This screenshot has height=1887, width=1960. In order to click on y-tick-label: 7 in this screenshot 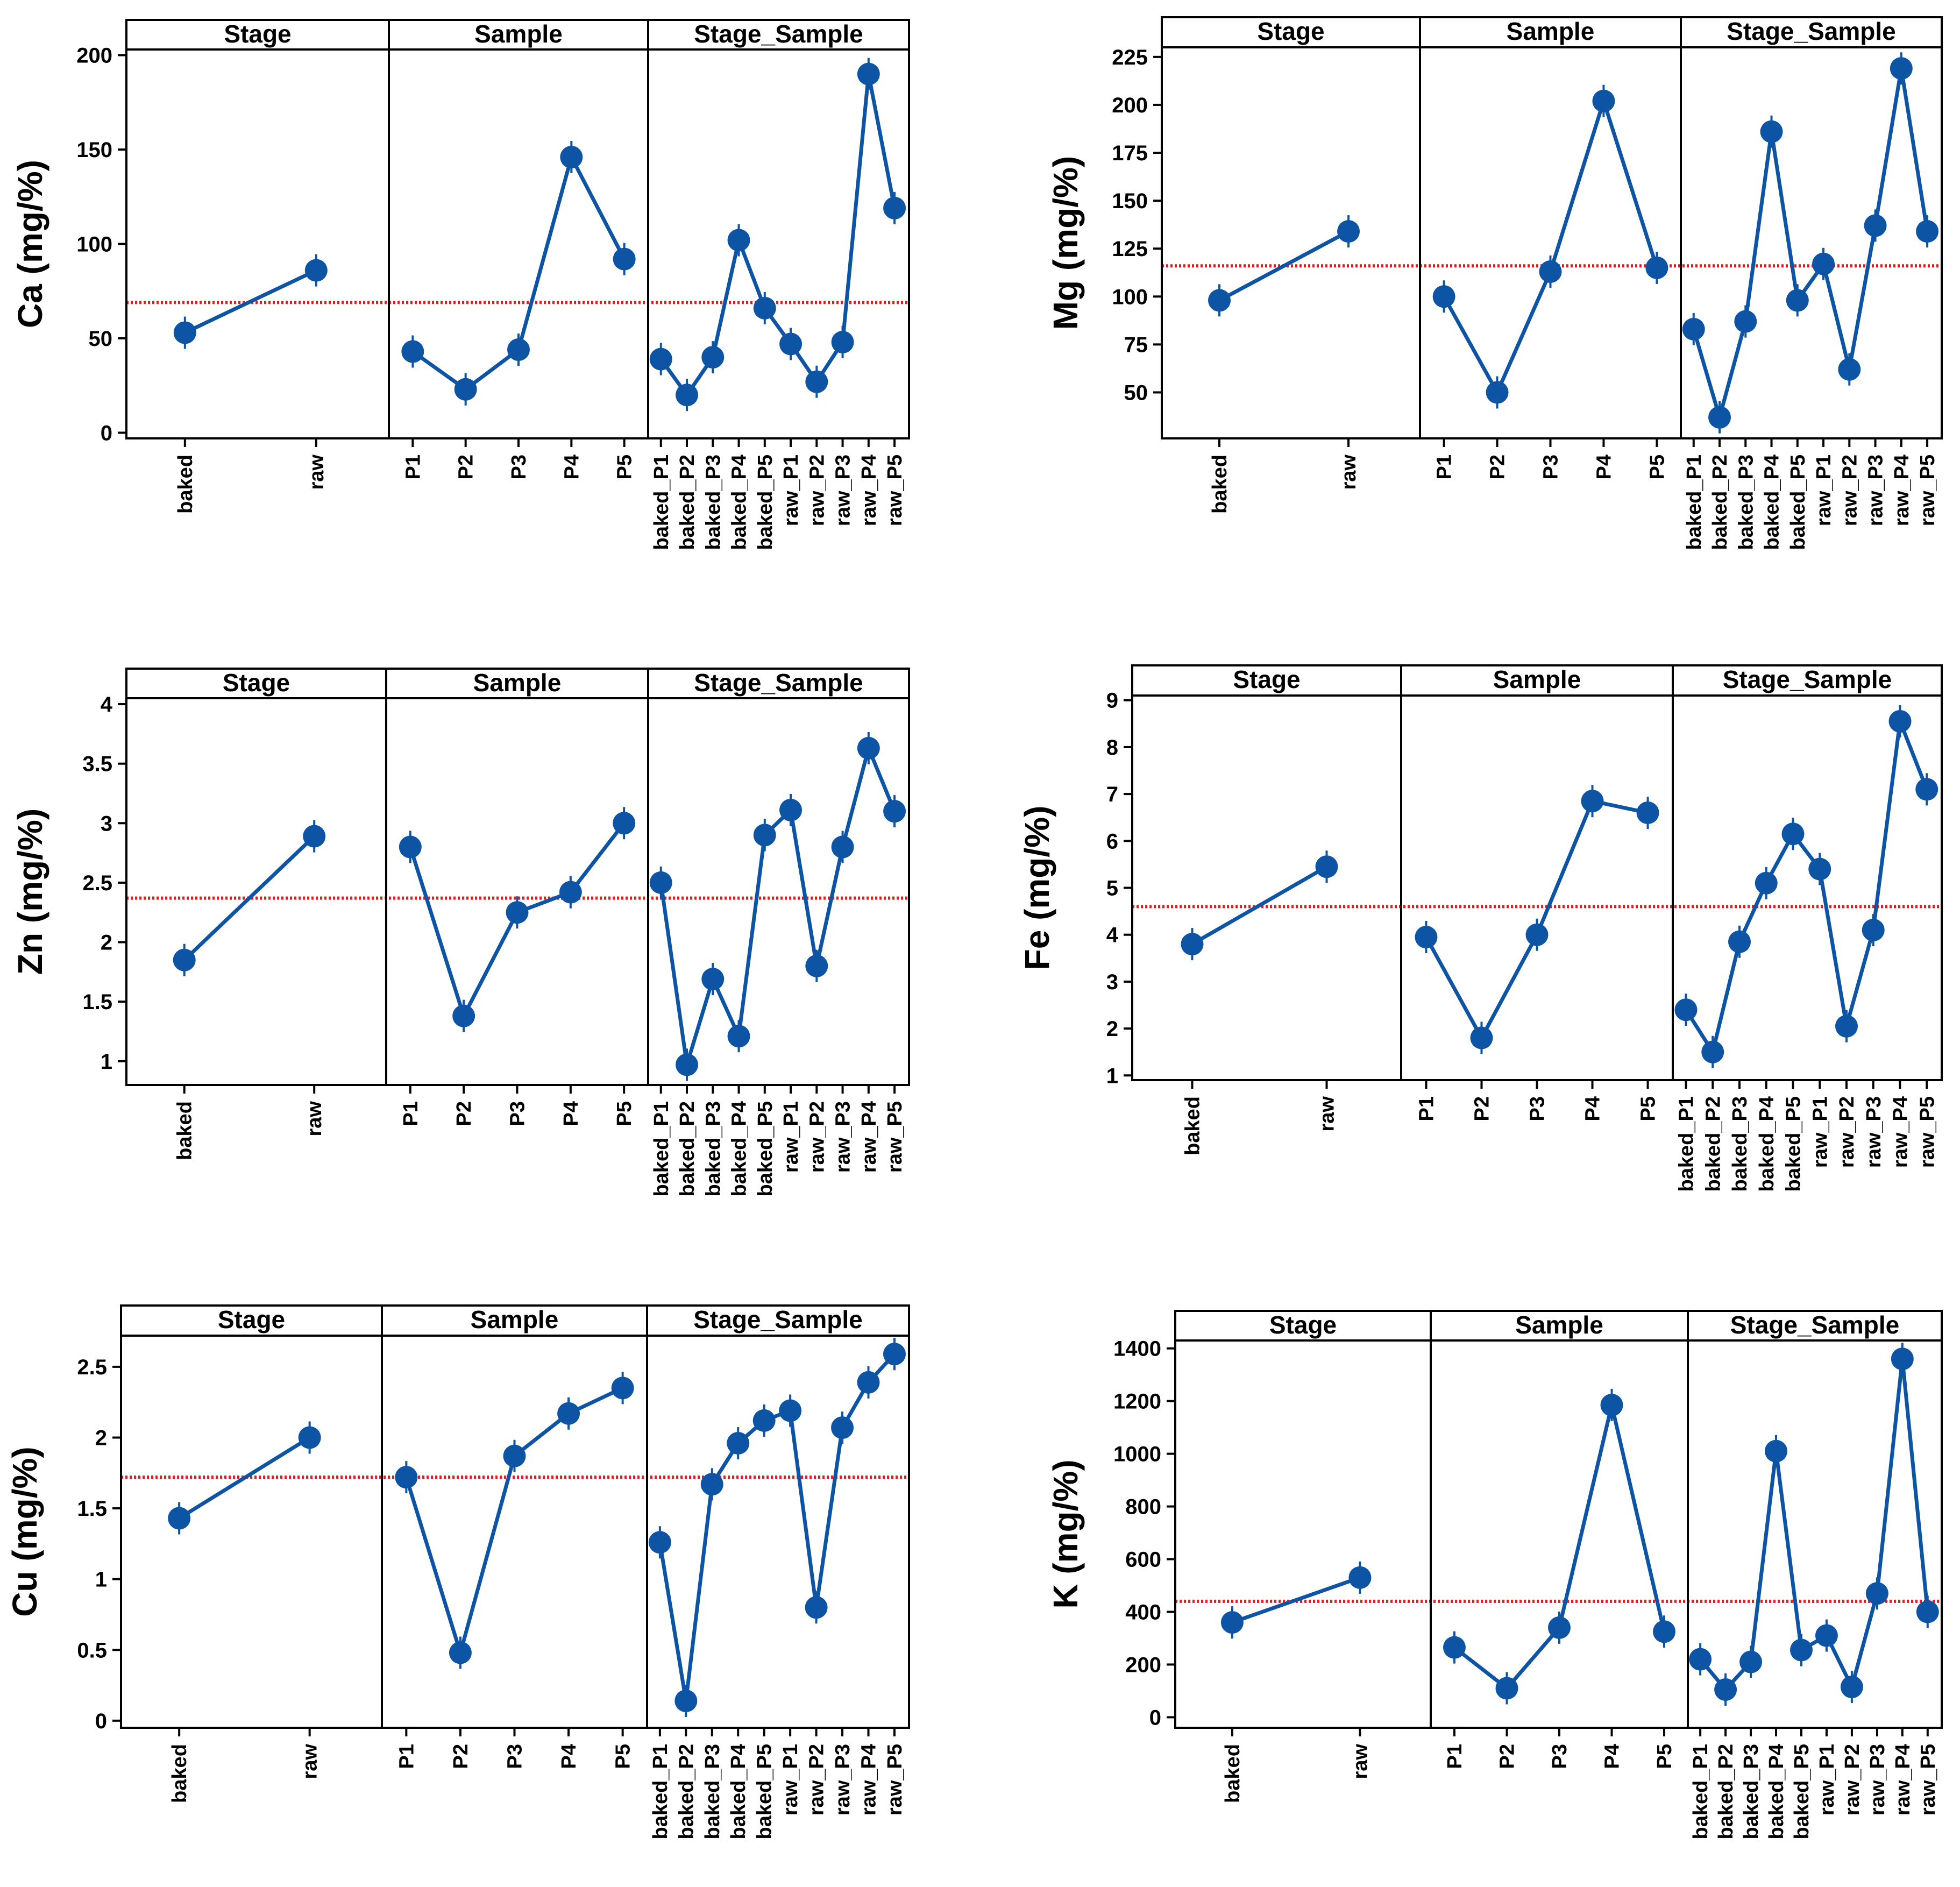, I will do `click(1112, 794)`.